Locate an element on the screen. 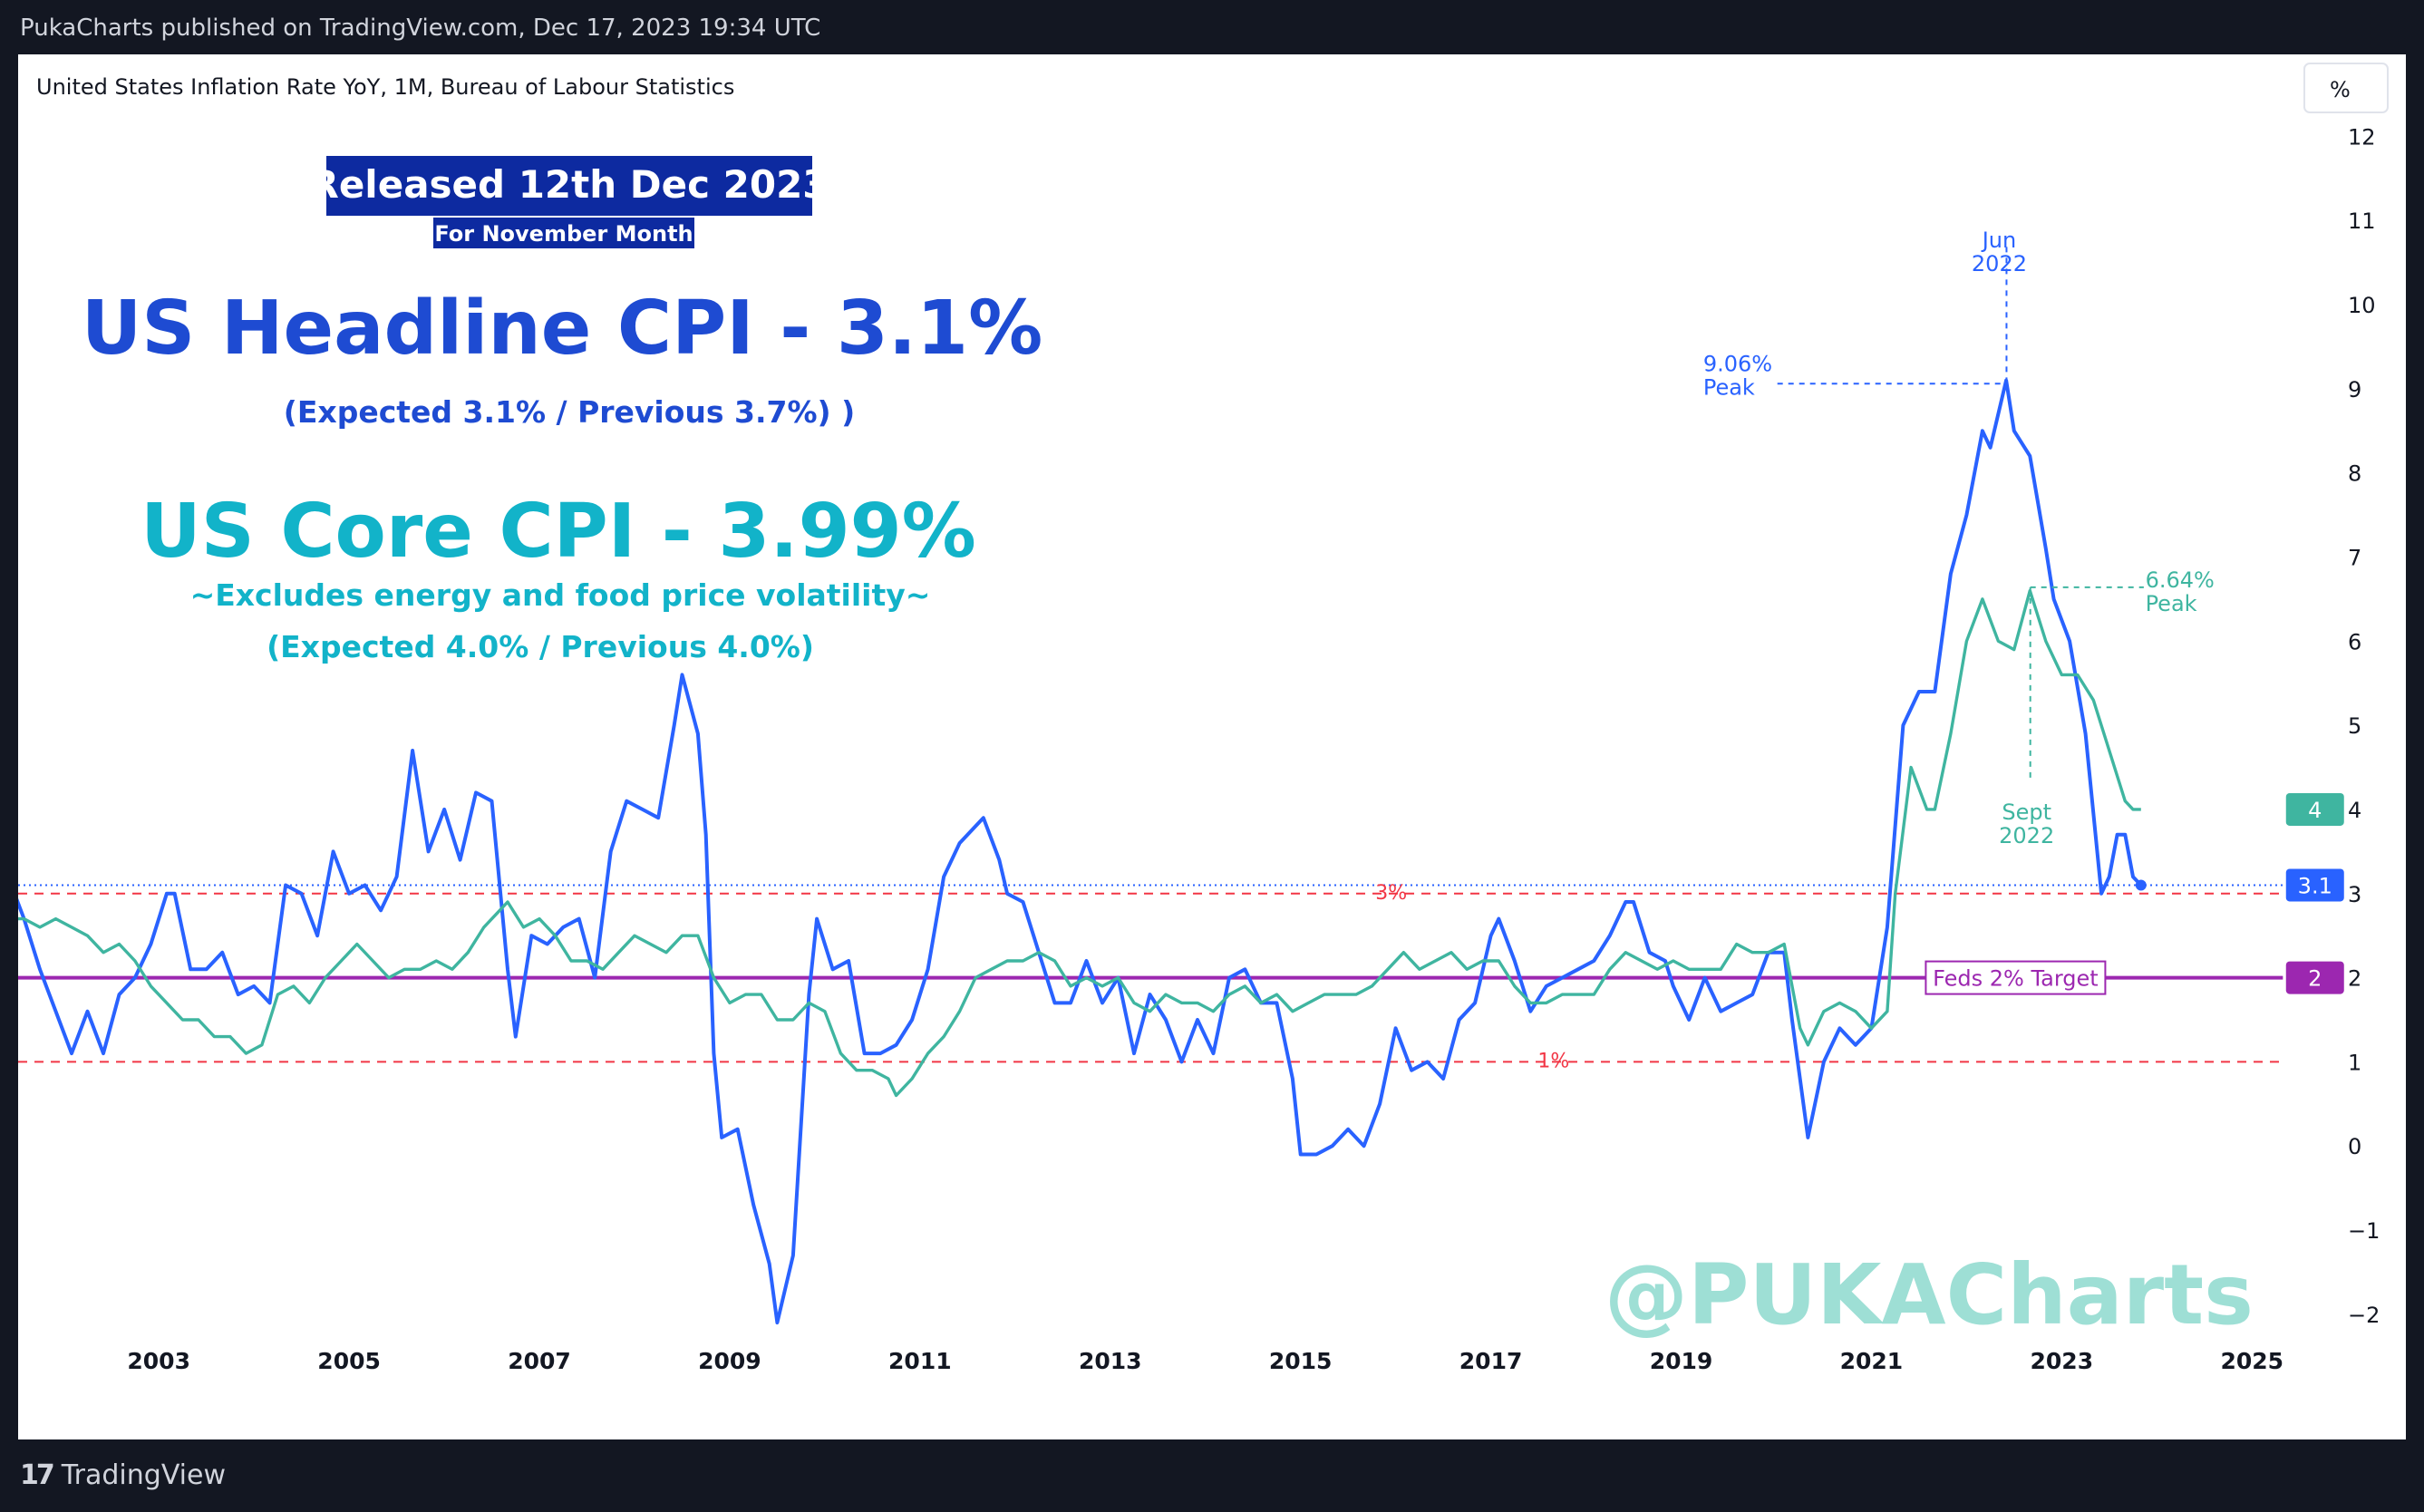  core-cpi-expected: (Expected 4.0% / Previous 4.0%) is located at coordinates (540, 646).